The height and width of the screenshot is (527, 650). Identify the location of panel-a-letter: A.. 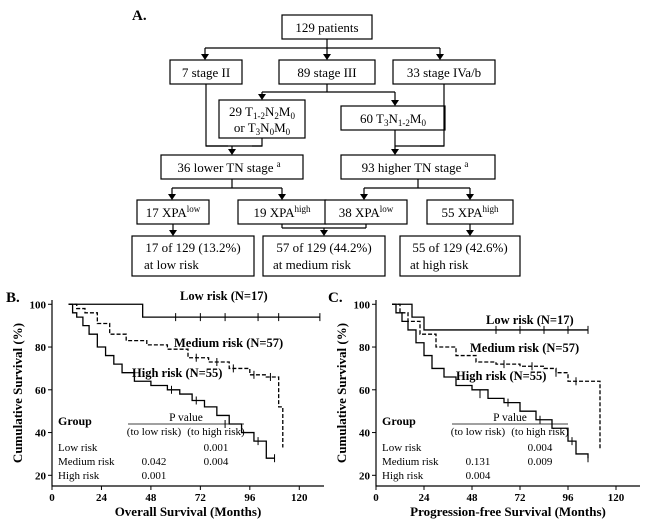
(139, 16).